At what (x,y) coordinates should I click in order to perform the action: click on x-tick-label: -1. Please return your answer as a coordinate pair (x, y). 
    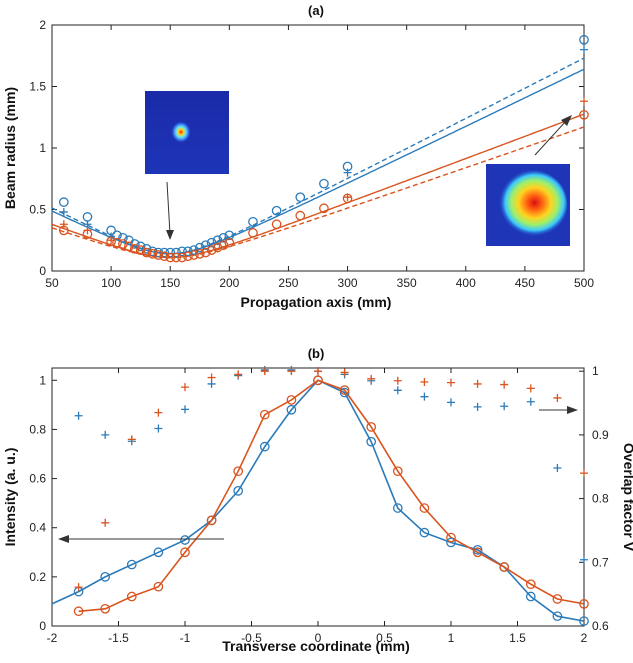
    Looking at the image, I should click on (185, 638).